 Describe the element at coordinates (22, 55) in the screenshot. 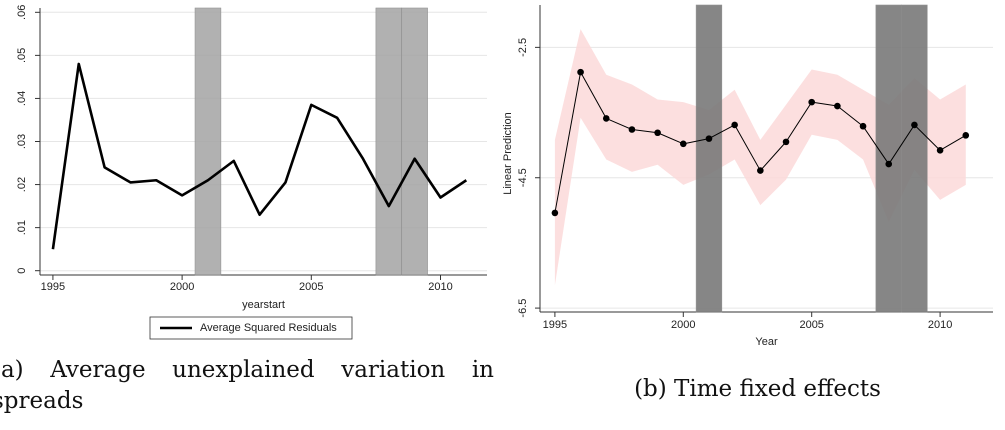

I see `y-tick-label: .05` at that location.